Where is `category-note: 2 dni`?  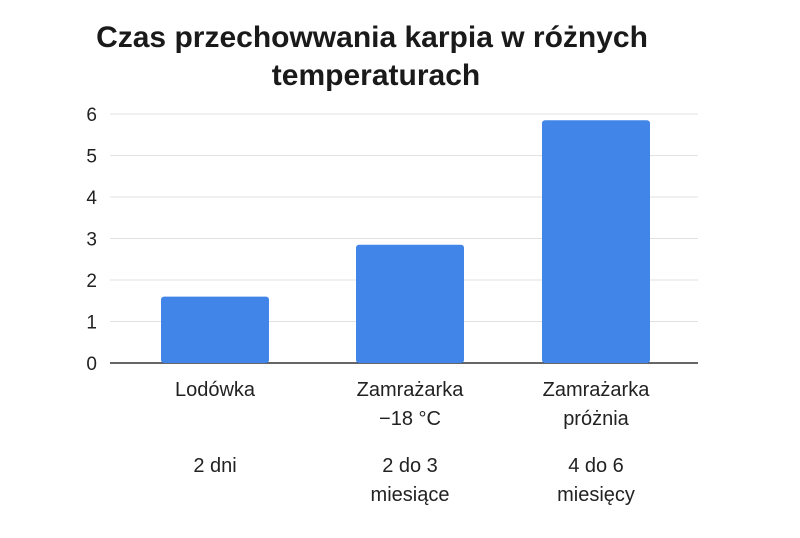 category-note: 2 dni is located at coordinates (214, 466).